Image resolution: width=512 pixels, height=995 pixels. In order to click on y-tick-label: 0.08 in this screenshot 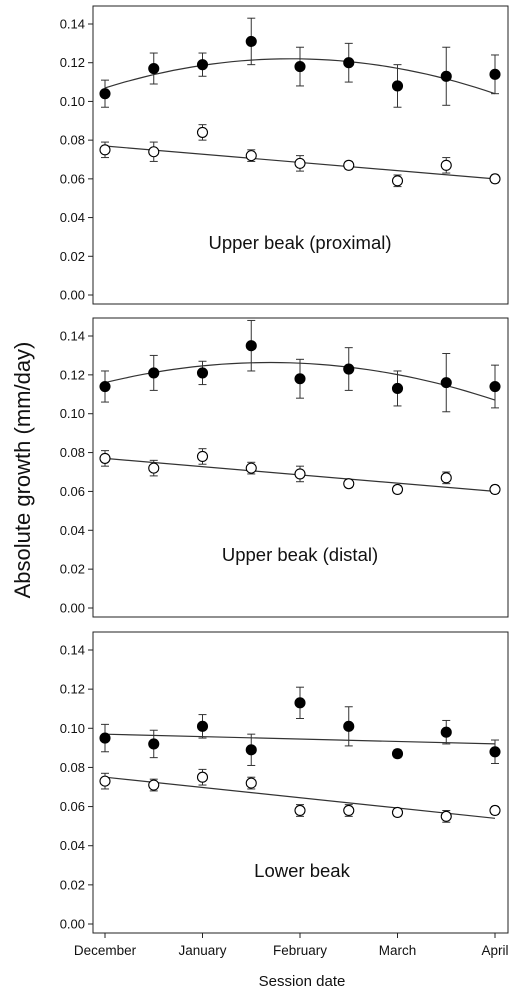, I will do `click(72, 767)`.